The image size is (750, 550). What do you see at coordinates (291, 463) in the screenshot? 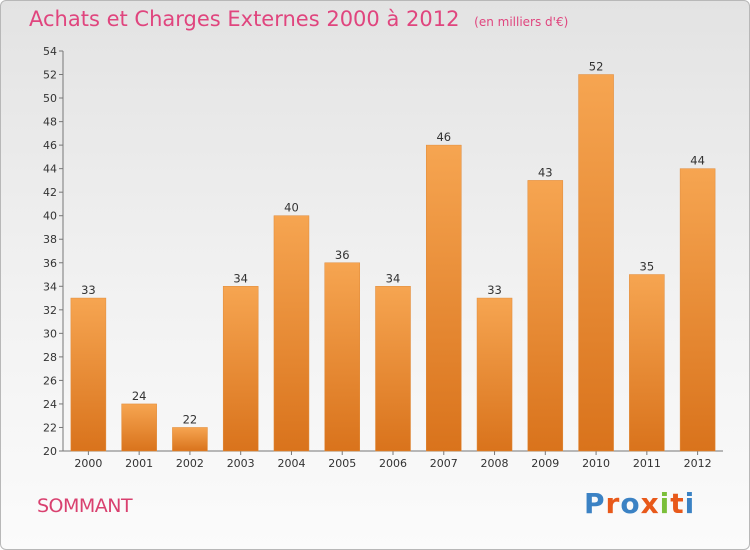
I see `x-tick-label: 2004` at bounding box center [291, 463].